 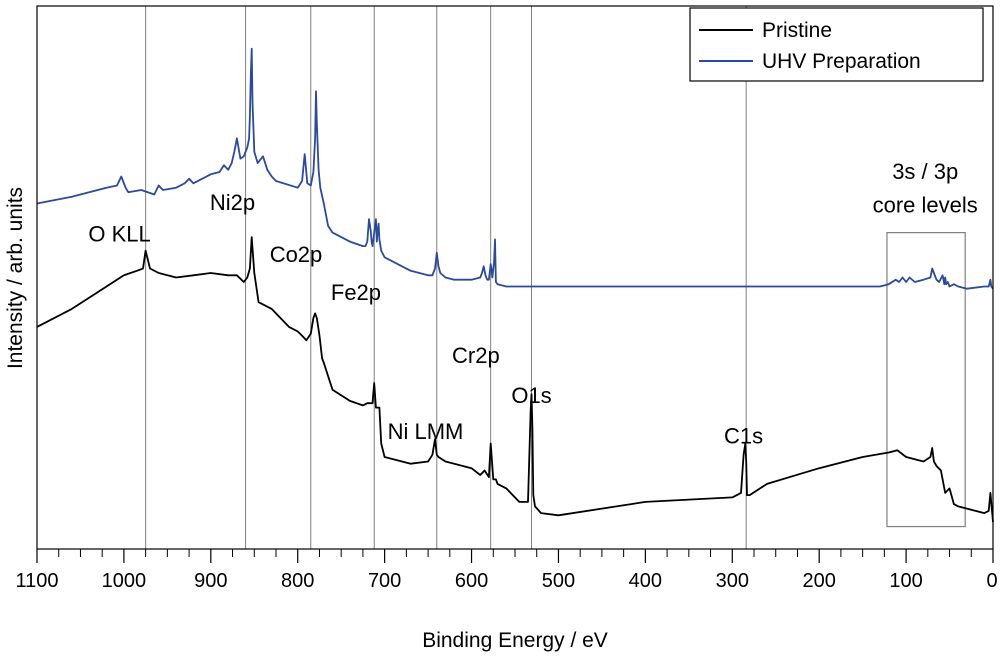 I want to click on x-tick-label: 400, so click(x=645, y=581).